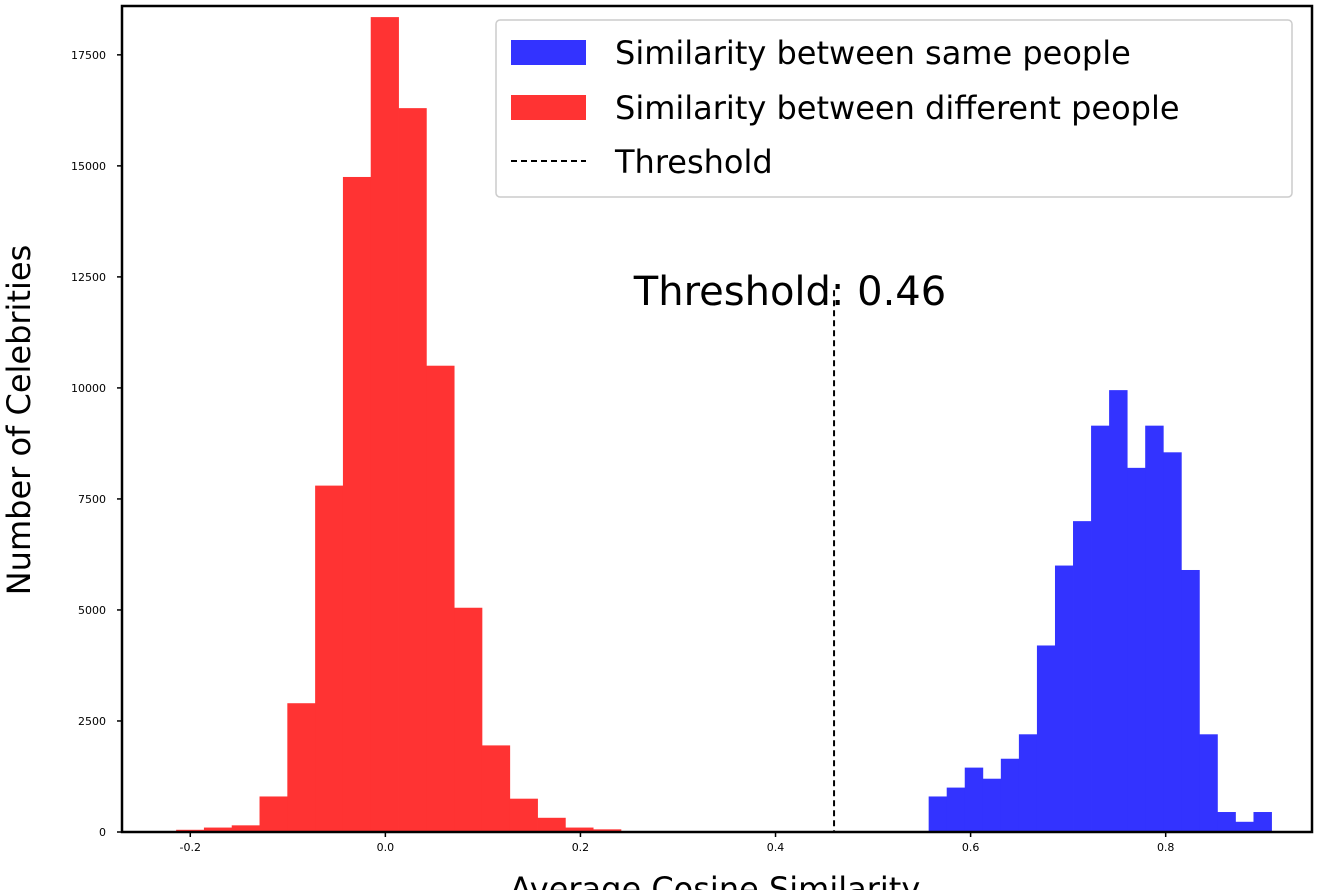  Describe the element at coordinates (92, 499) in the screenshot. I see `y-tick-label: 7500` at that location.